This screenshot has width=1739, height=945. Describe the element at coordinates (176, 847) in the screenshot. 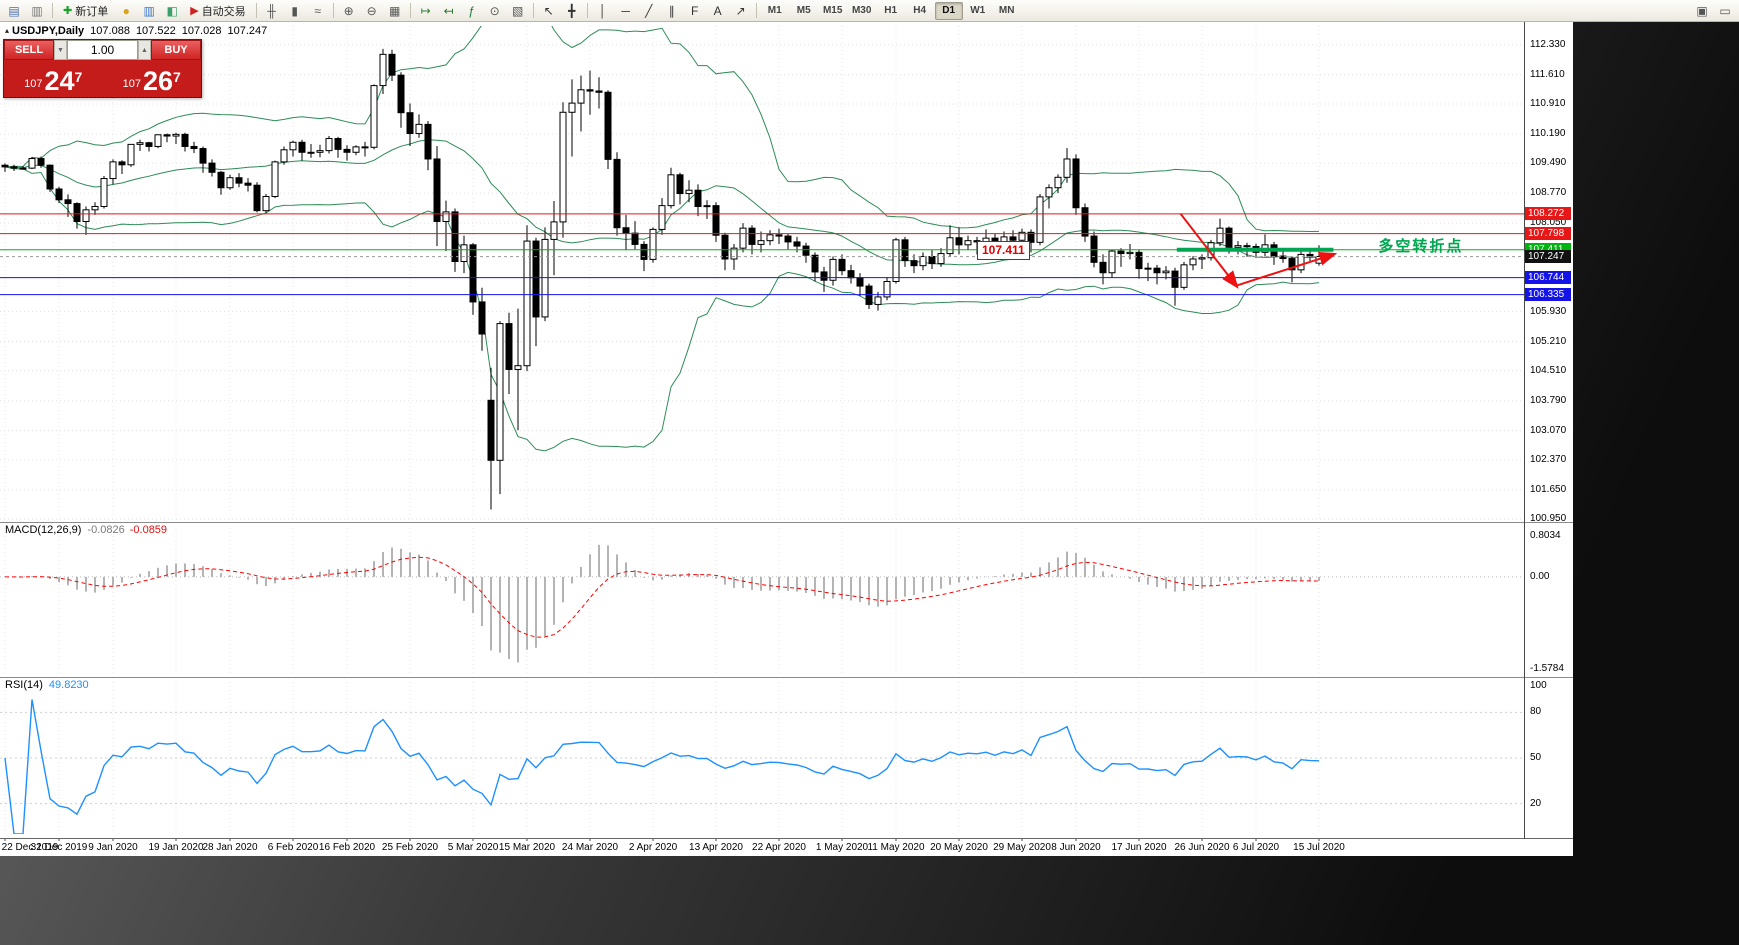

I see `time-axis-label: 19 Jan 2020` at that location.